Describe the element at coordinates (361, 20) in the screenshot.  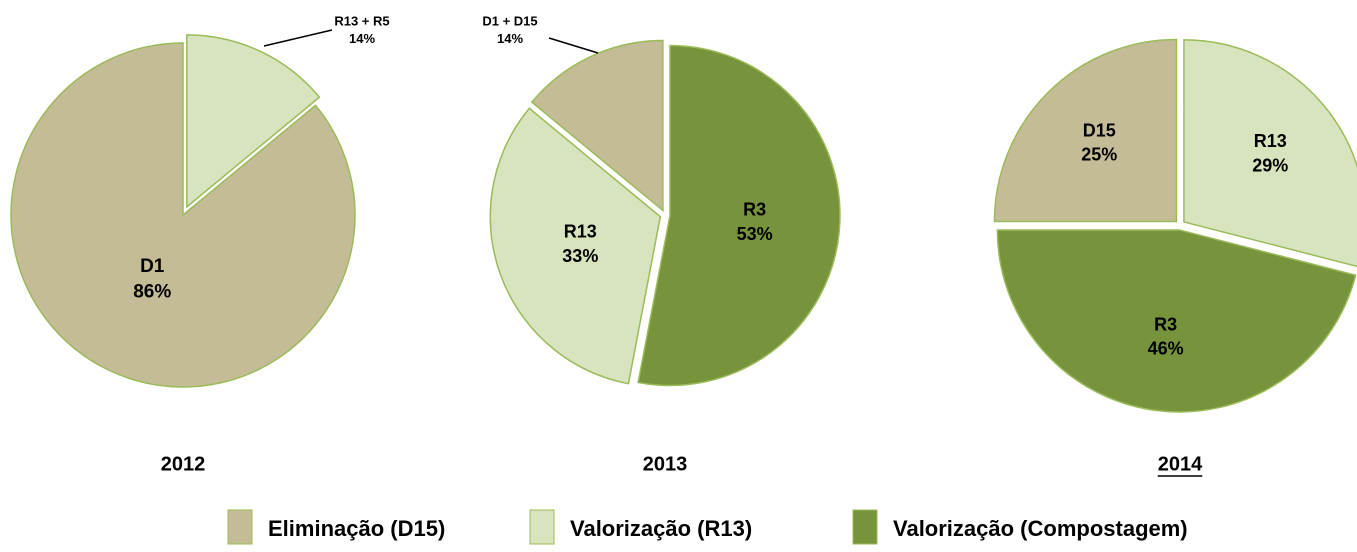
I see `slice-label: R13 + R5` at that location.